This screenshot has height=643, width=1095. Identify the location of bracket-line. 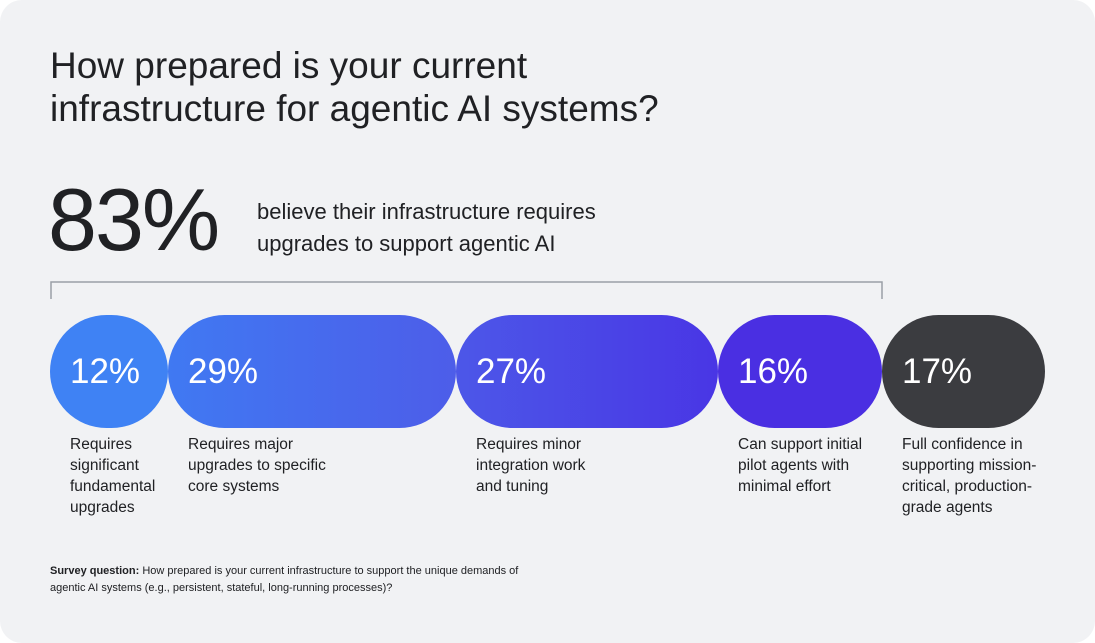
(466, 290).